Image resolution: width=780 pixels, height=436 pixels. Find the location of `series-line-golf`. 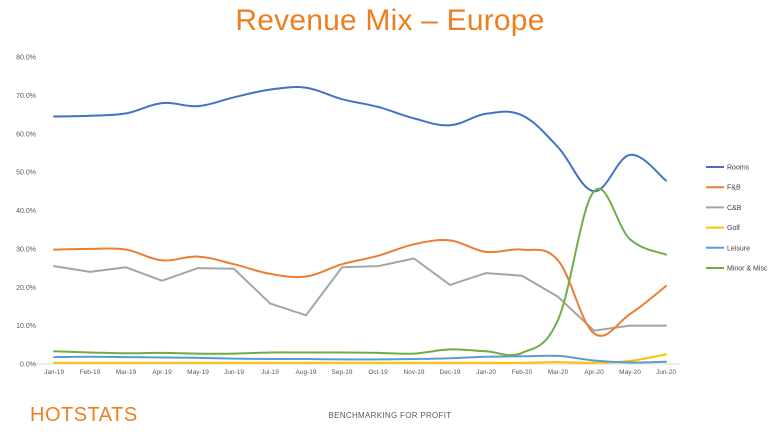

series-line-golf is located at coordinates (360, 358).